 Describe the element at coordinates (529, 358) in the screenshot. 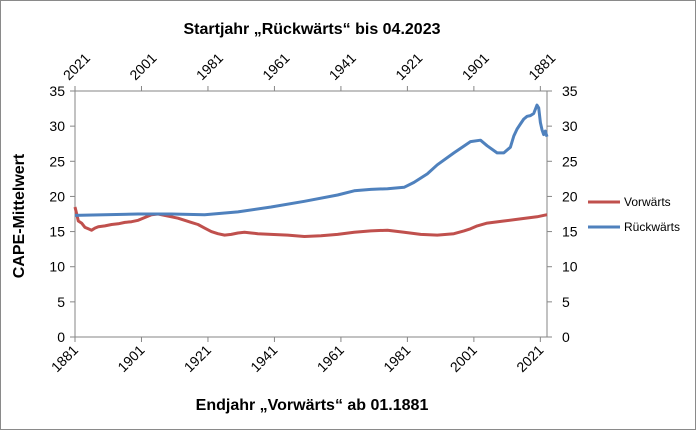

I see `x-tick-label-bottom: 2021` at that location.